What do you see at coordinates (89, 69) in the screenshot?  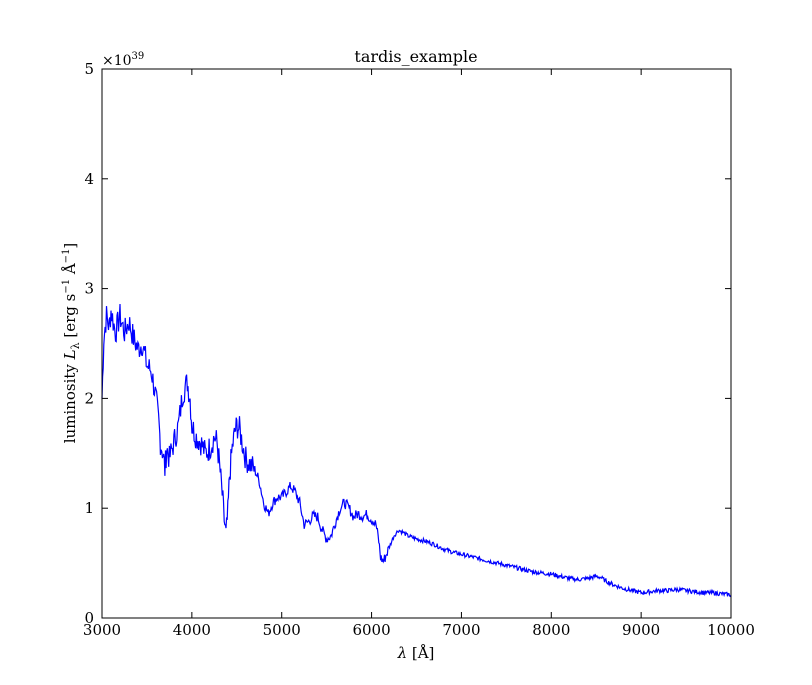 I see `y-tick-label: 5` at bounding box center [89, 69].